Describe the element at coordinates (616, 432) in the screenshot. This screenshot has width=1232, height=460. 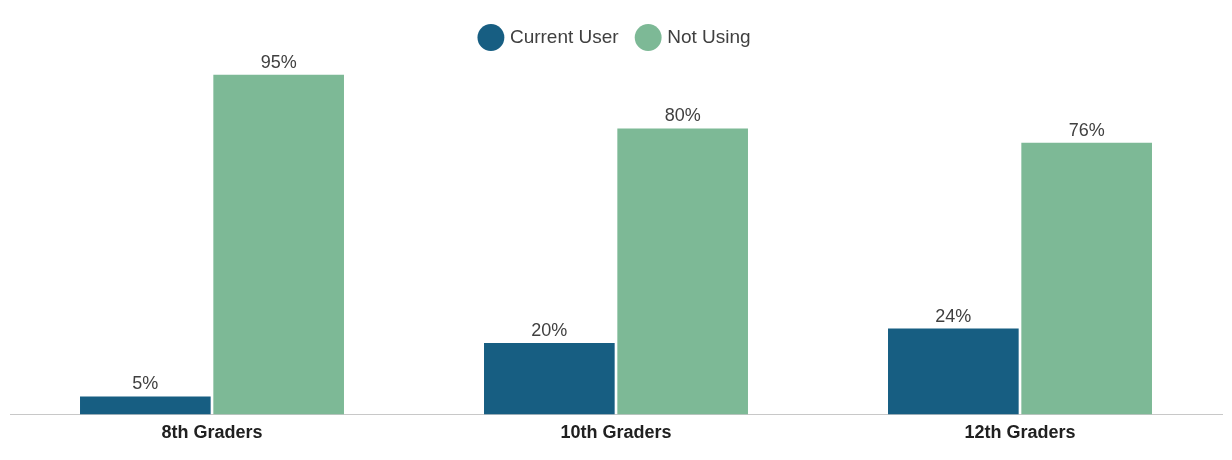
I see `x-tick-label: 10th Graders` at that location.